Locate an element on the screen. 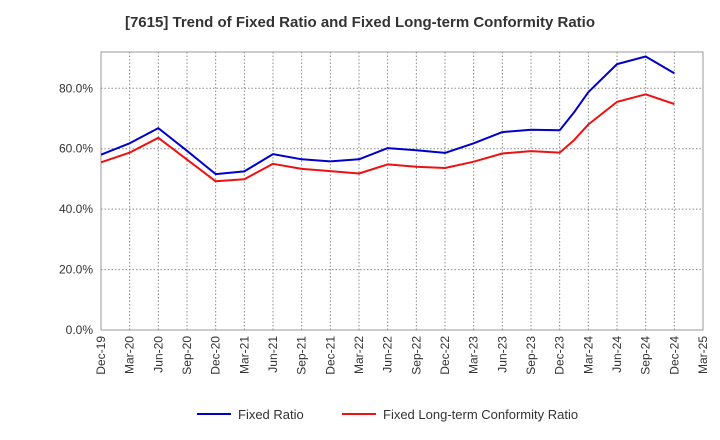 Image resolution: width=720 pixels, height=440 pixels. x-tick-label: Mar-22 is located at coordinates (359, 355).